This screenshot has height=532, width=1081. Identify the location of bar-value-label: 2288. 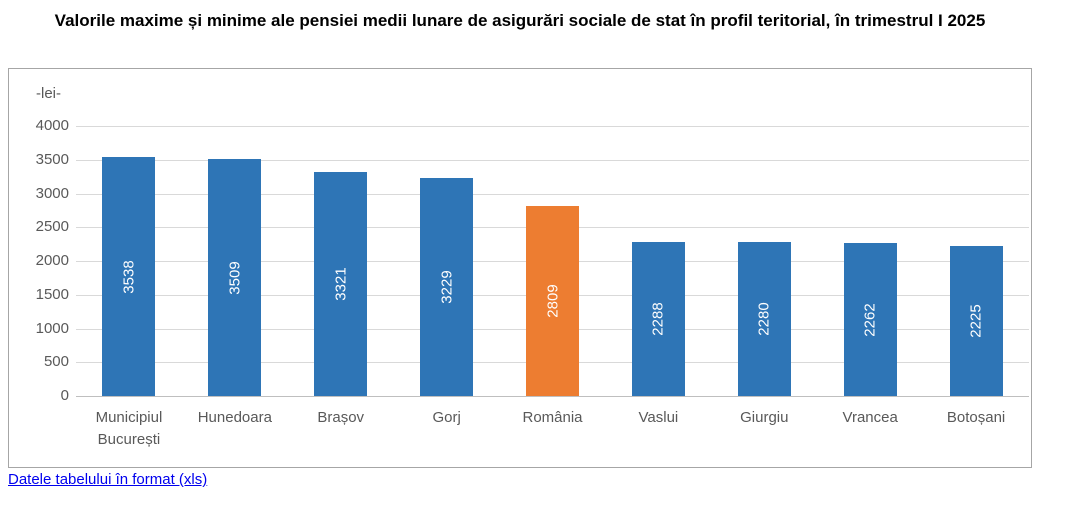
(658, 319).